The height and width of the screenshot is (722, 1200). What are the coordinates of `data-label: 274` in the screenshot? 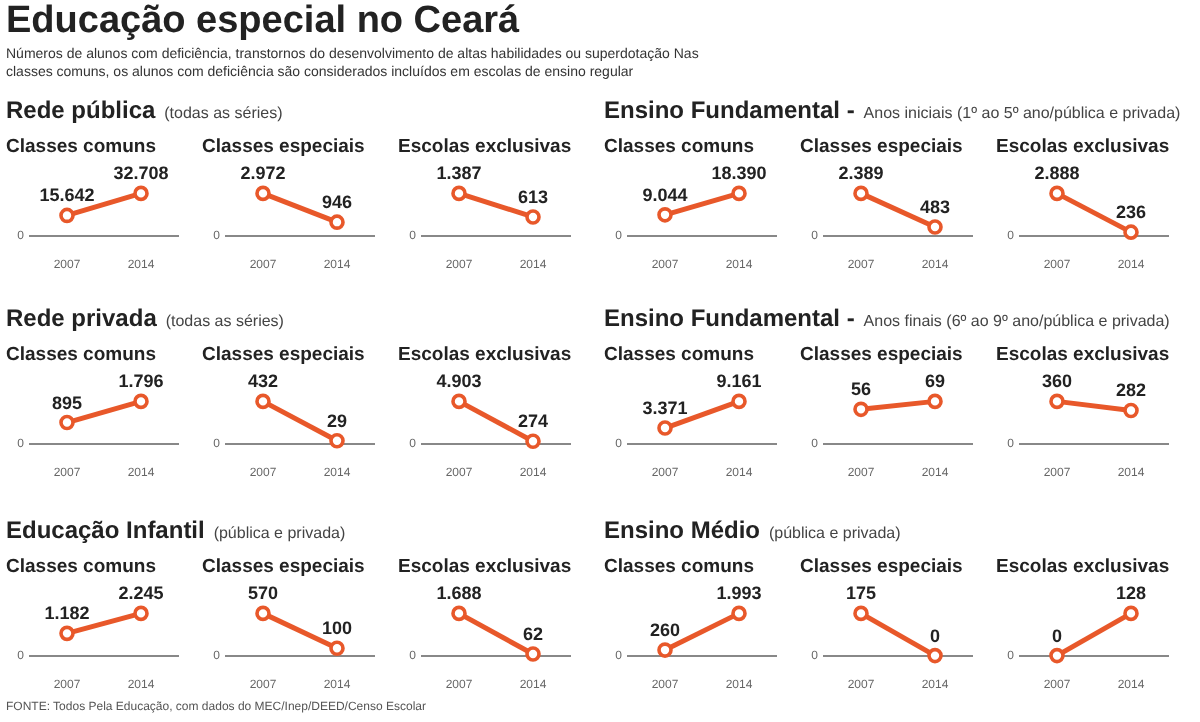 It's located at (533, 421).